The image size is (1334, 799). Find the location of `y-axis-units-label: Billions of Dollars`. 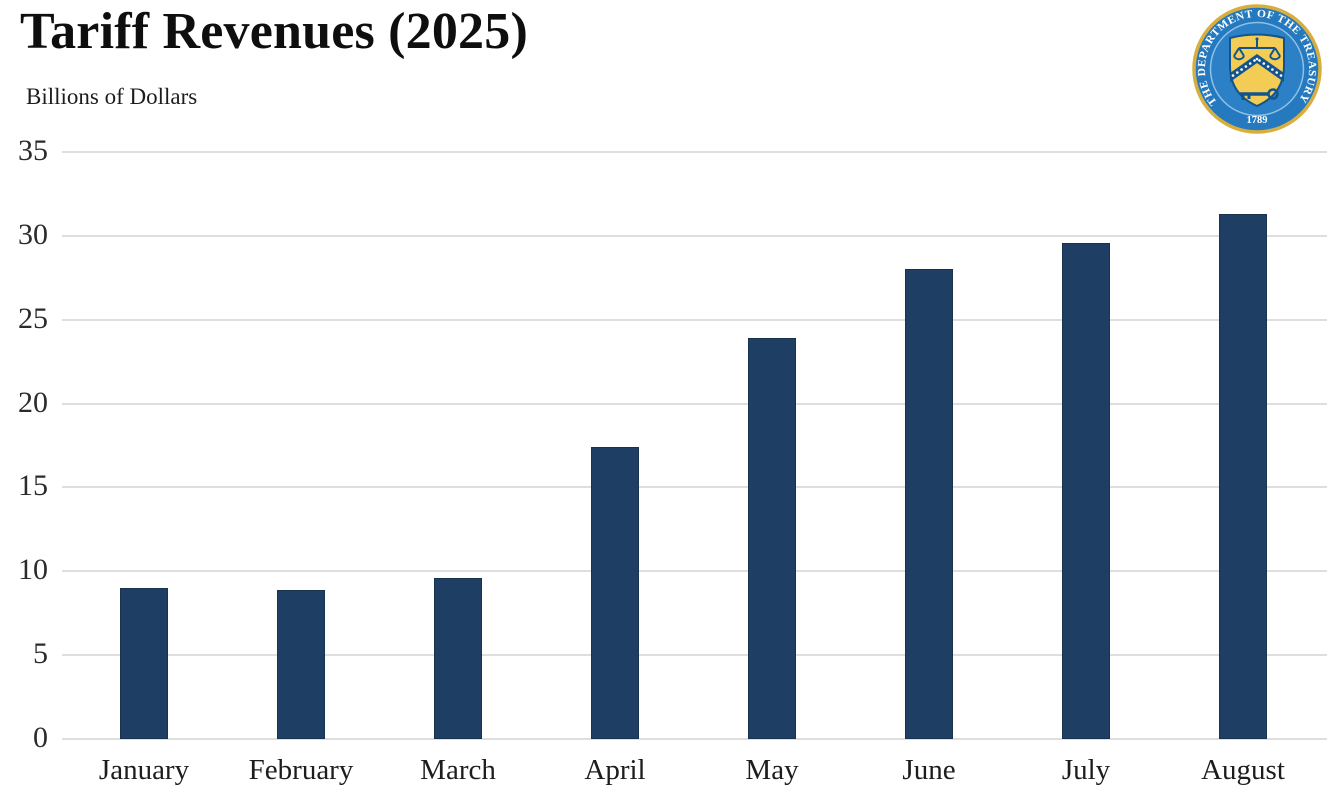

y-axis-units-label: Billions of Dollars is located at coordinates (112, 96).